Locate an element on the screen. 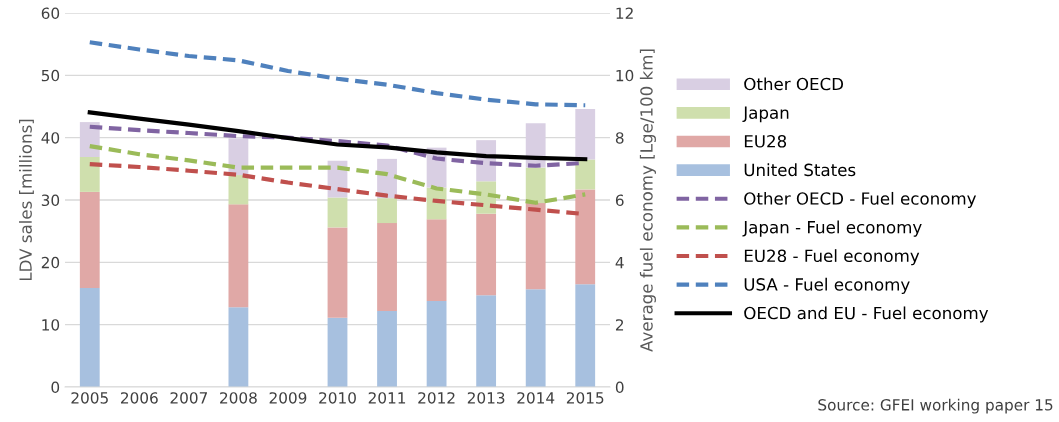  y2-tick-label: 10 is located at coordinates (625, 75).